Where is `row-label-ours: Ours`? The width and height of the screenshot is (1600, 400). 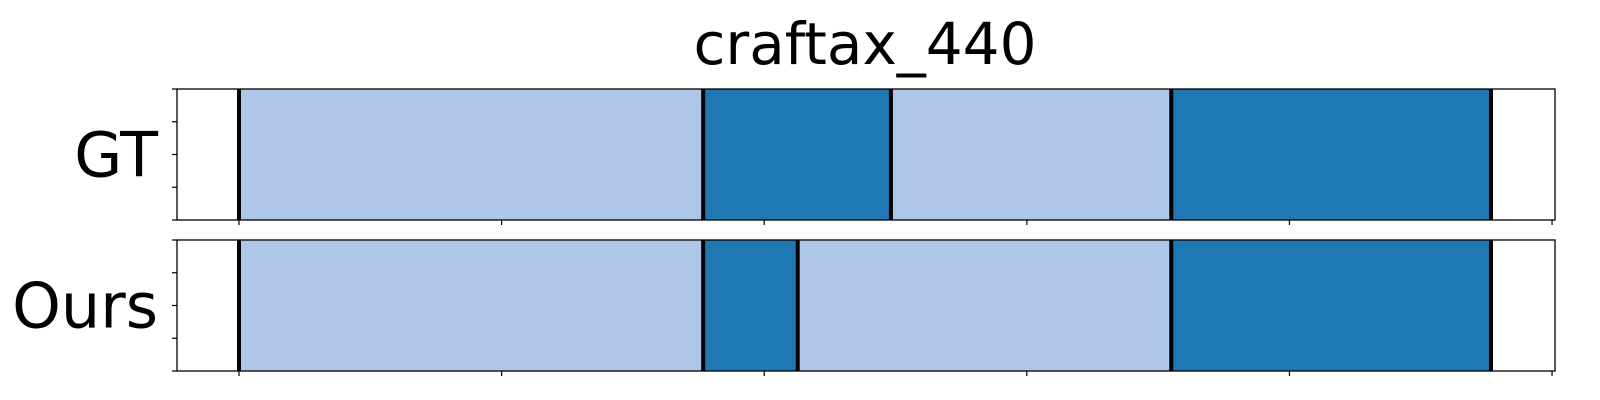 row-label-ours: Ours is located at coordinates (85, 306).